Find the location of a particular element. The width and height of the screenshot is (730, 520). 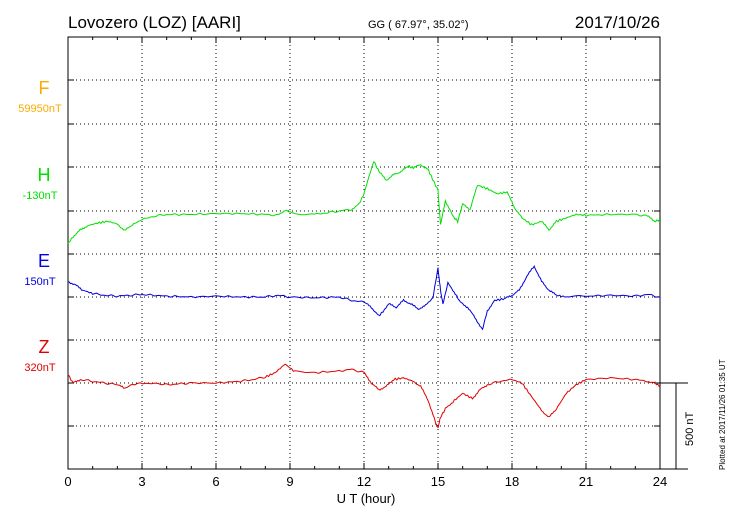

channel-baseline-label: -130nT is located at coordinates (40, 196).